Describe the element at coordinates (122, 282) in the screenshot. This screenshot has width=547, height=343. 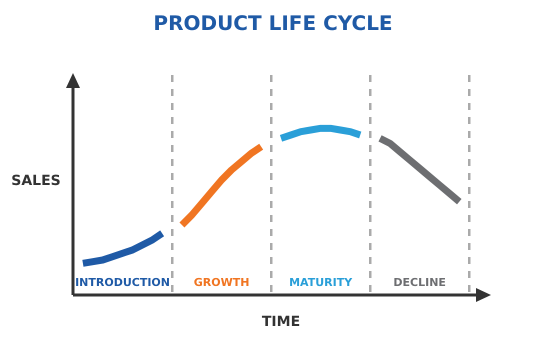
I see `series-label: INTRODUCTION` at that location.